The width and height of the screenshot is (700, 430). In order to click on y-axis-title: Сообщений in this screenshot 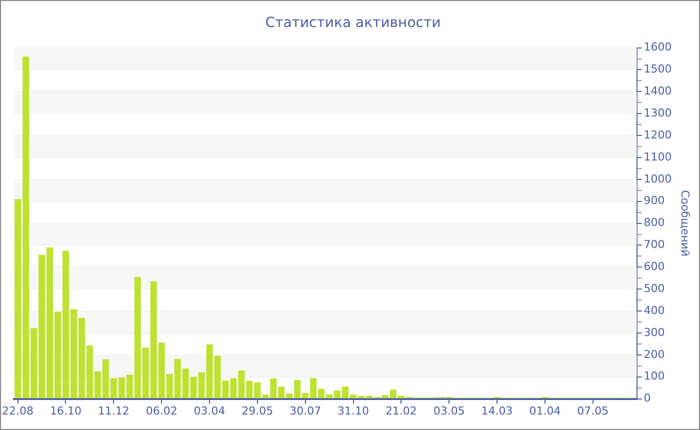, I will do `click(685, 223)`.